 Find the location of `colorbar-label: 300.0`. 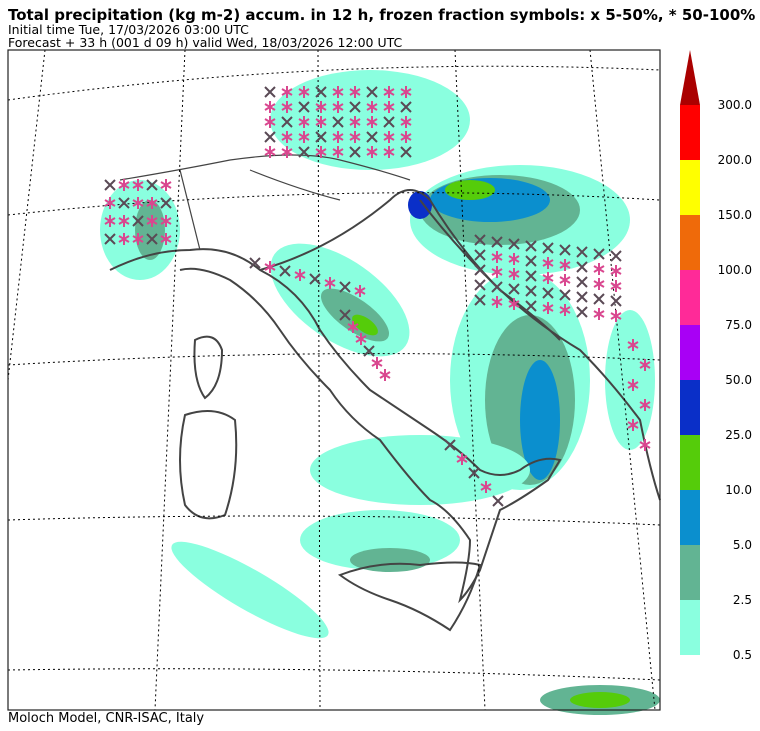

colorbar-label: 300.0 is located at coordinates (735, 105).